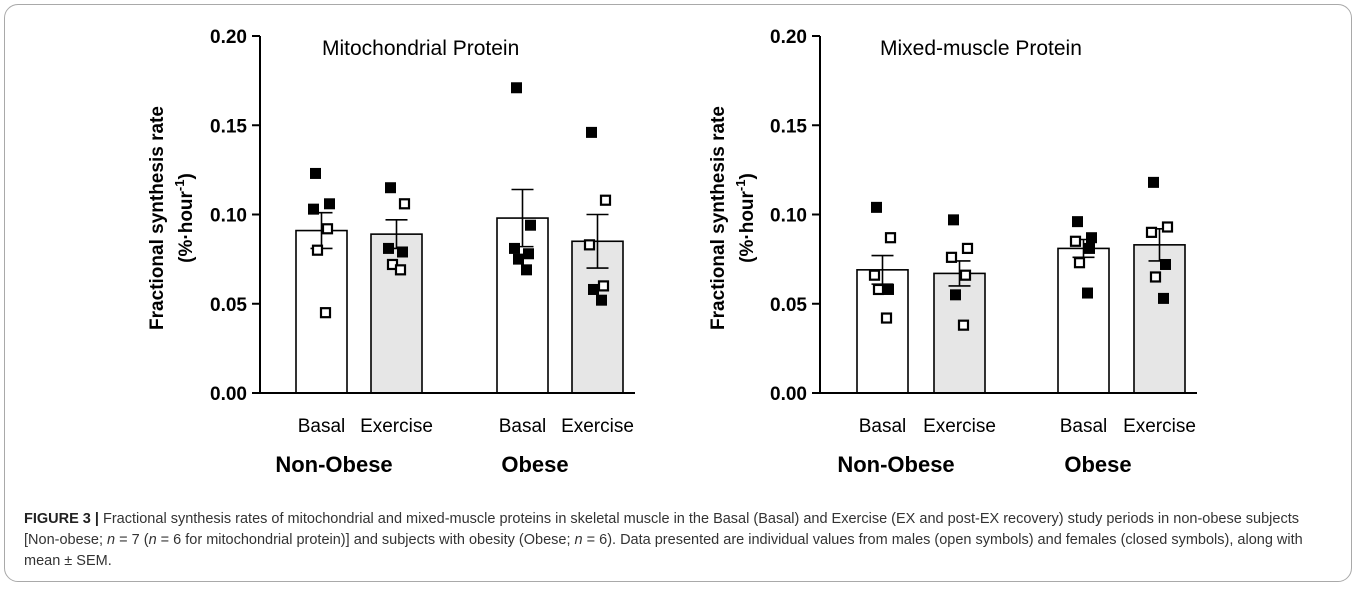  What do you see at coordinates (420, 48) in the screenshot?
I see `panel-title: Mitochondrial Protein` at bounding box center [420, 48].